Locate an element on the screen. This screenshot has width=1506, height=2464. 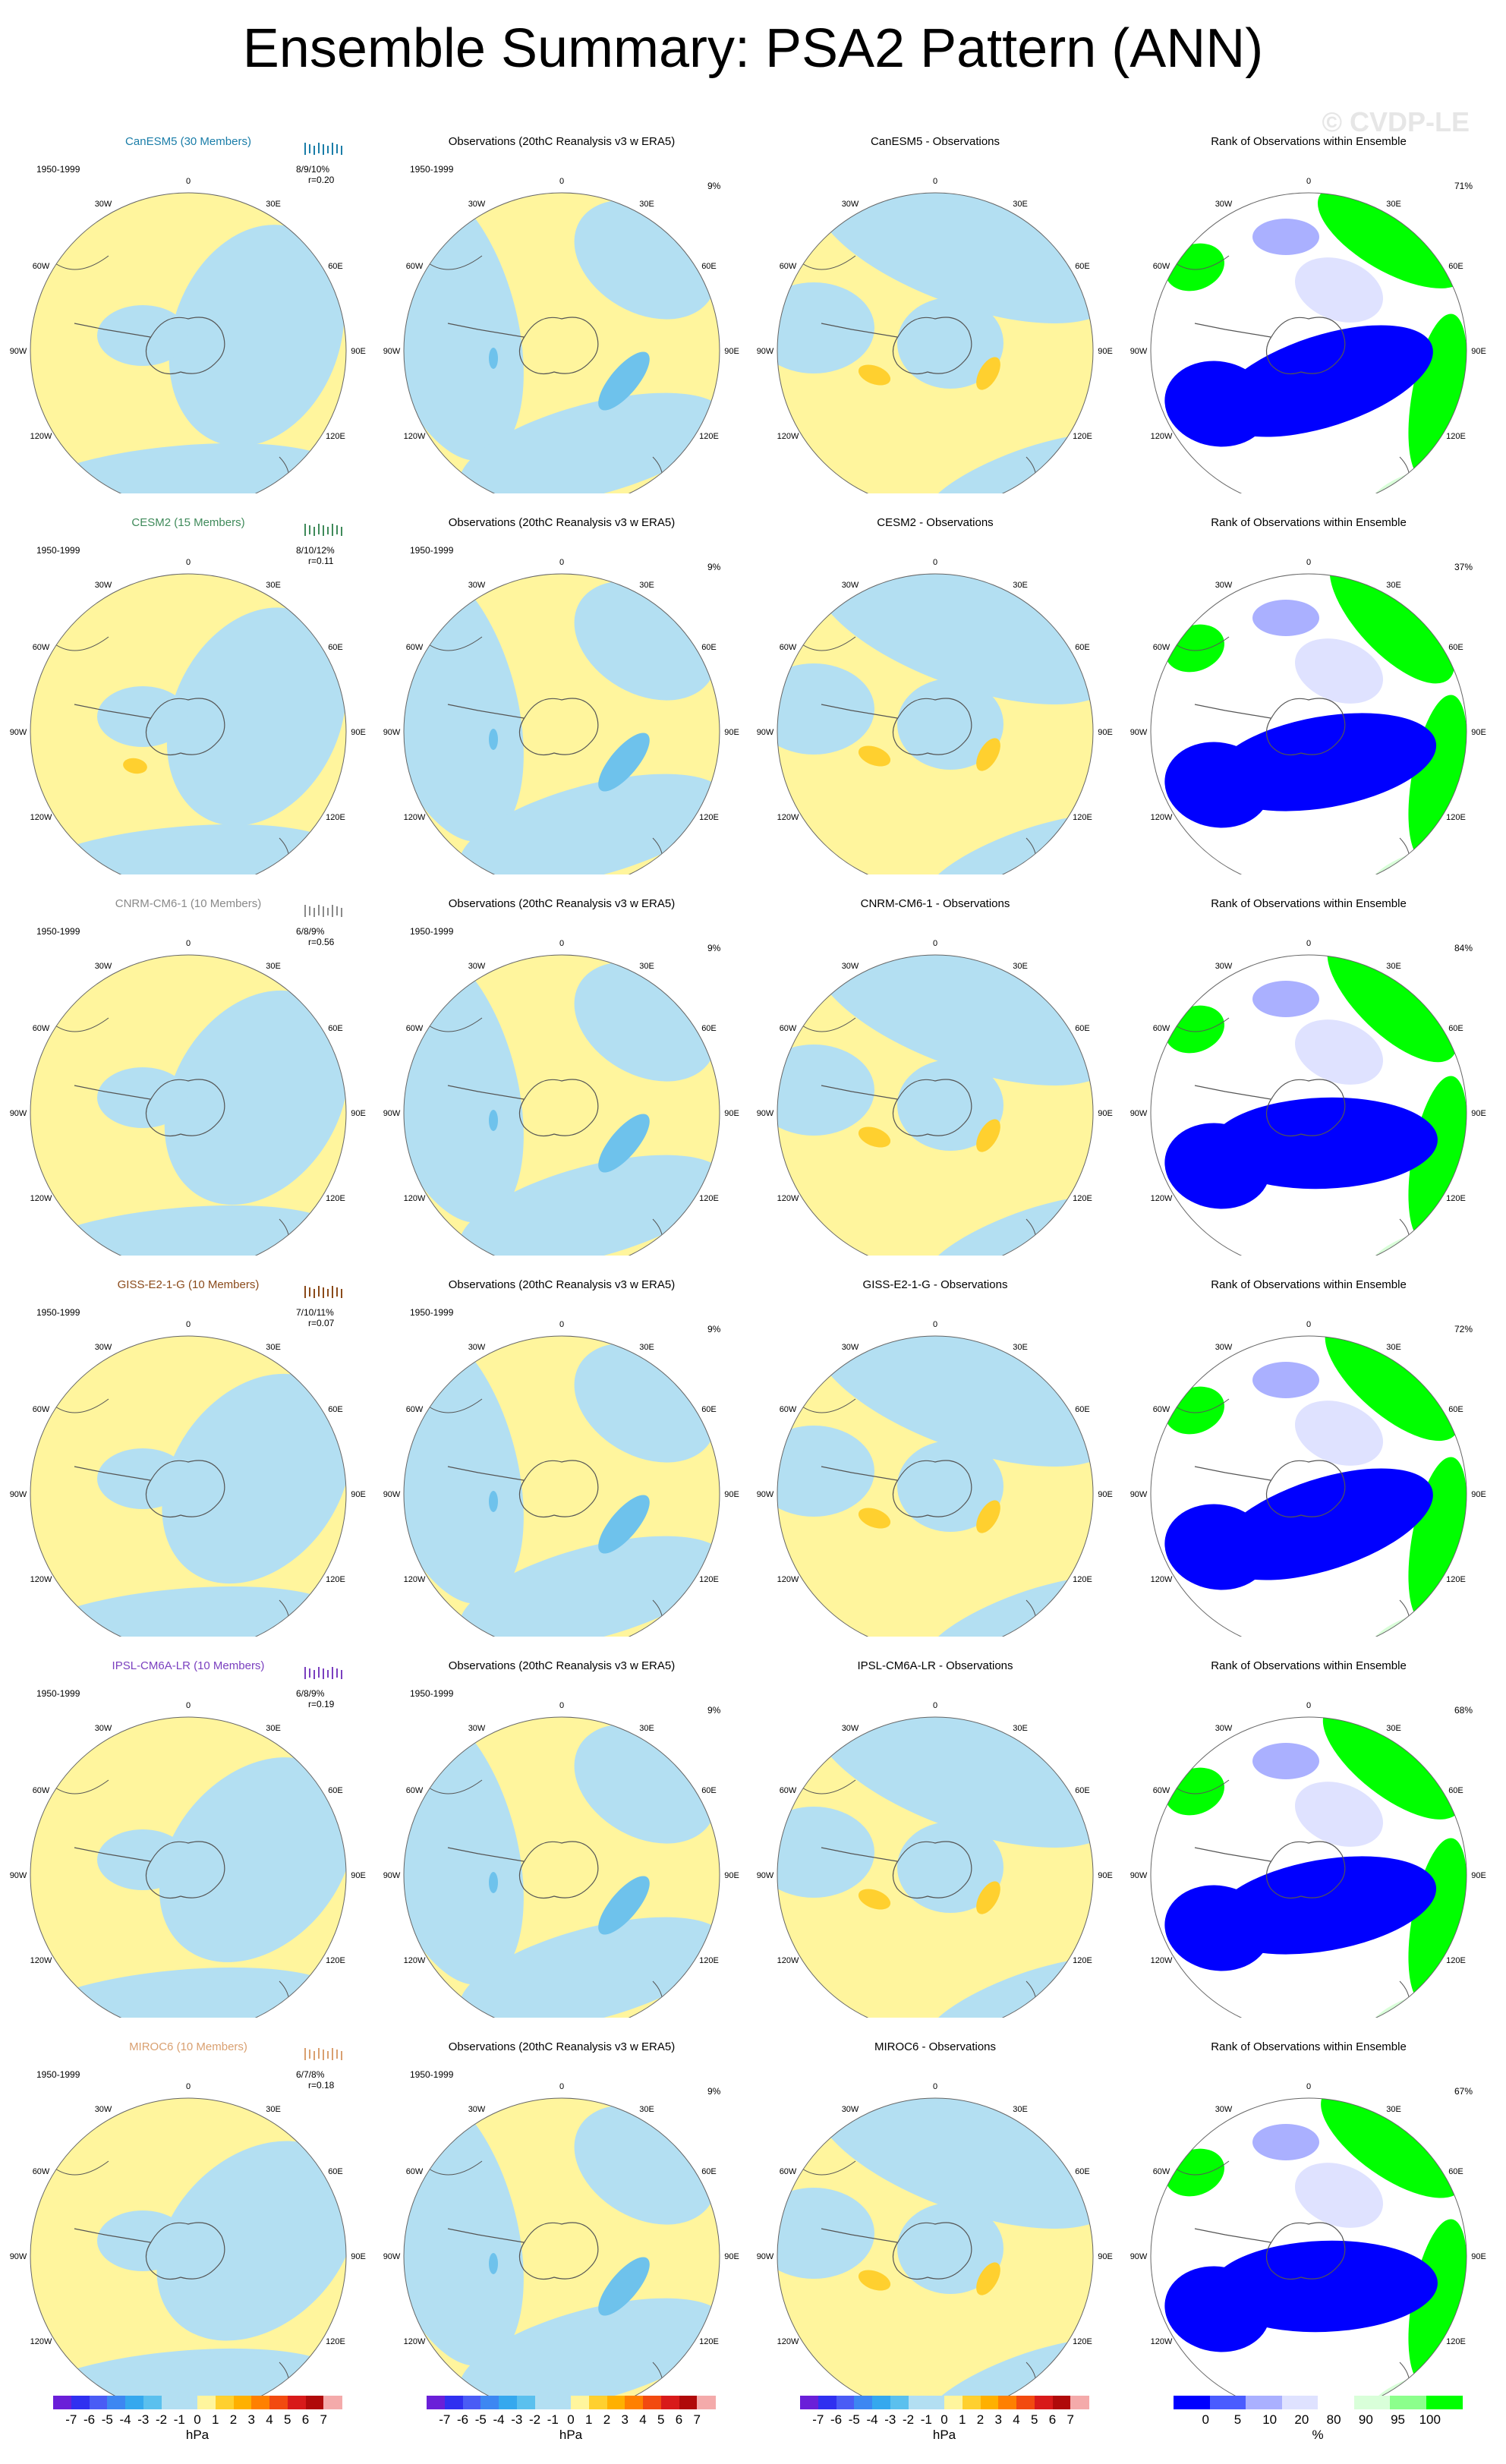
colorbar-tick-label: 80 is located at coordinates (1333, 2419).